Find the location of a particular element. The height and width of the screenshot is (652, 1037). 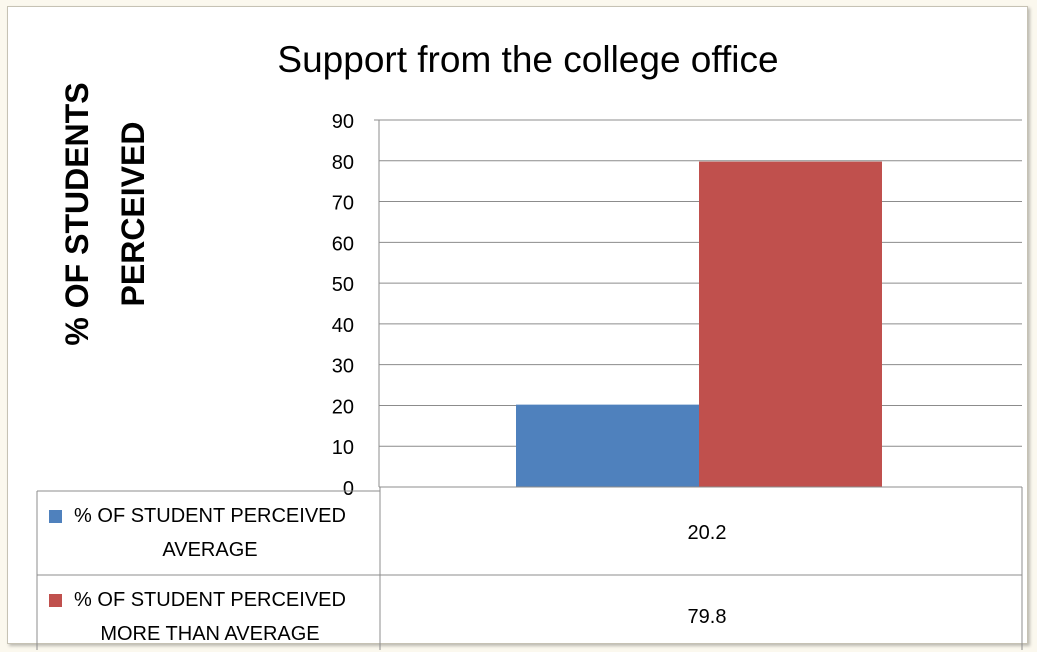

y-tick-label: 10 is located at coordinates (343, 448).